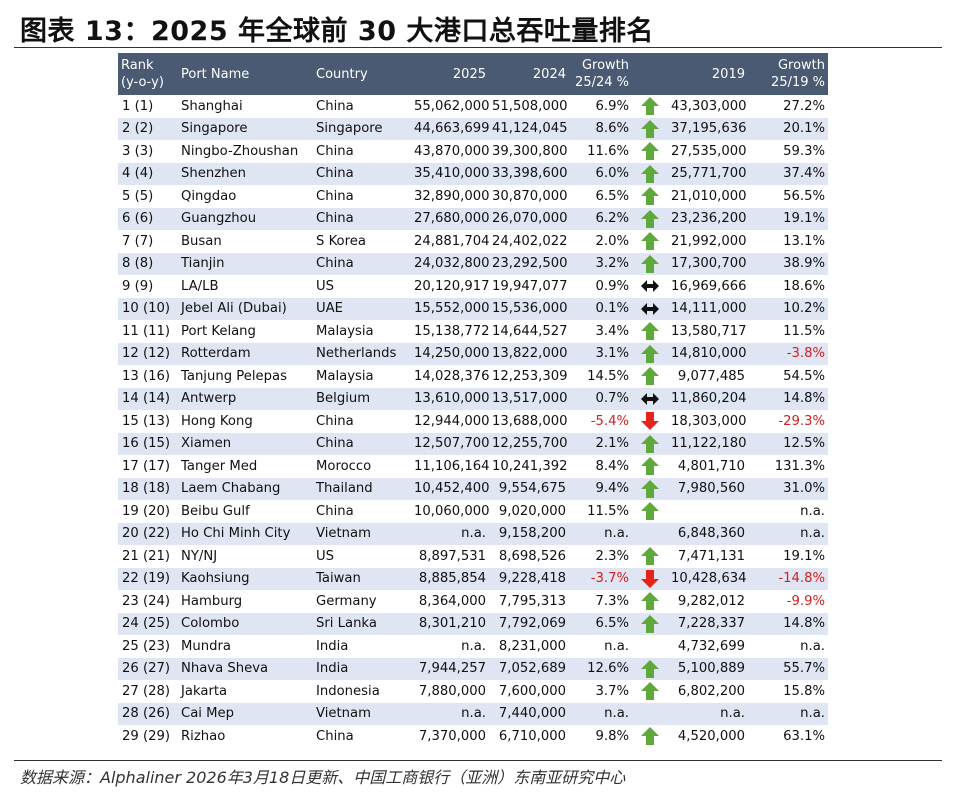  Describe the element at coordinates (146, 646) in the screenshot. I see `cell-rank: 25 (23)` at that location.